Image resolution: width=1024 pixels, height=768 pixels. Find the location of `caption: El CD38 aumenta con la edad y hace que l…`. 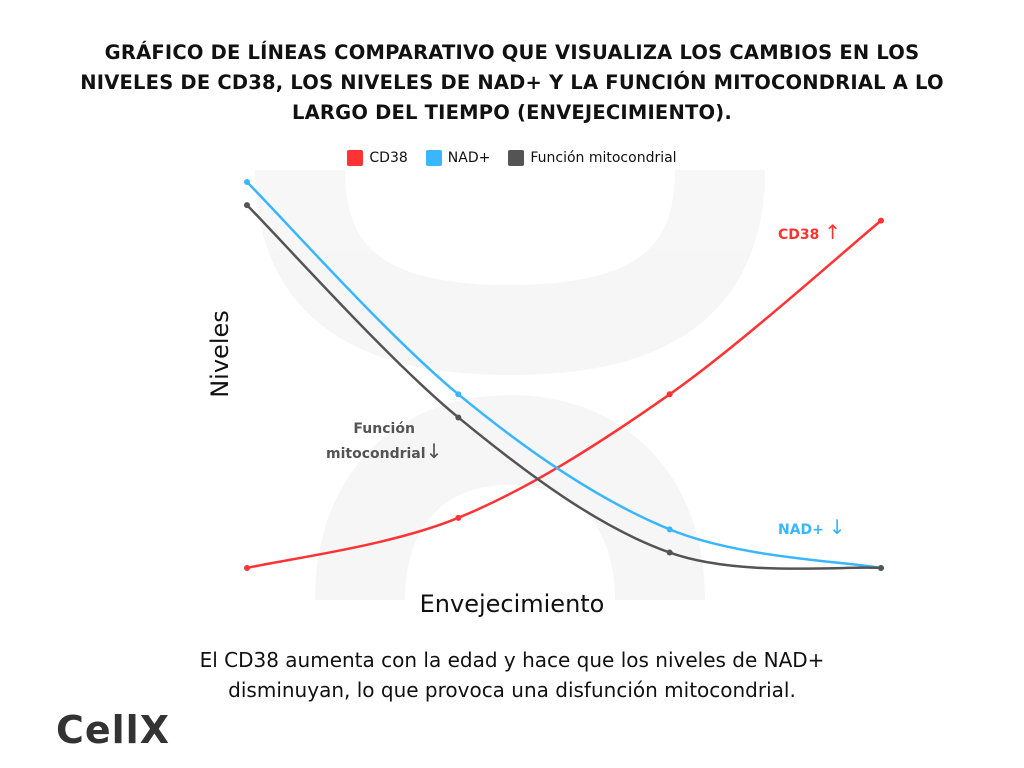

caption: El CD38 aumenta con la edad y hace que l… is located at coordinates (512, 675).